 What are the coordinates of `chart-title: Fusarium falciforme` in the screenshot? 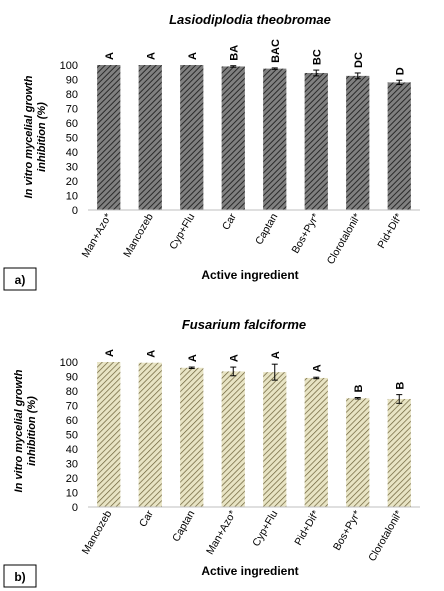 It's located at (244, 324).